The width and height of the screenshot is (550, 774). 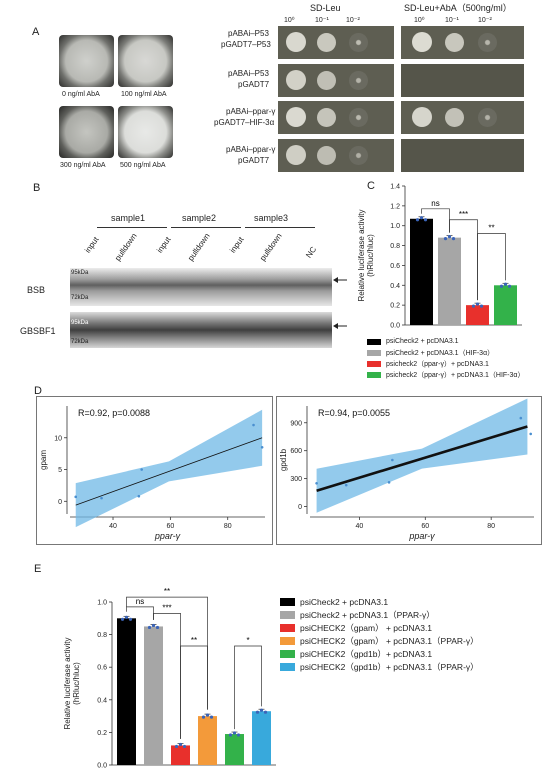 What do you see at coordinates (201, 330) in the screenshot?
I see `blot-gbsbf1` at bounding box center [201, 330].